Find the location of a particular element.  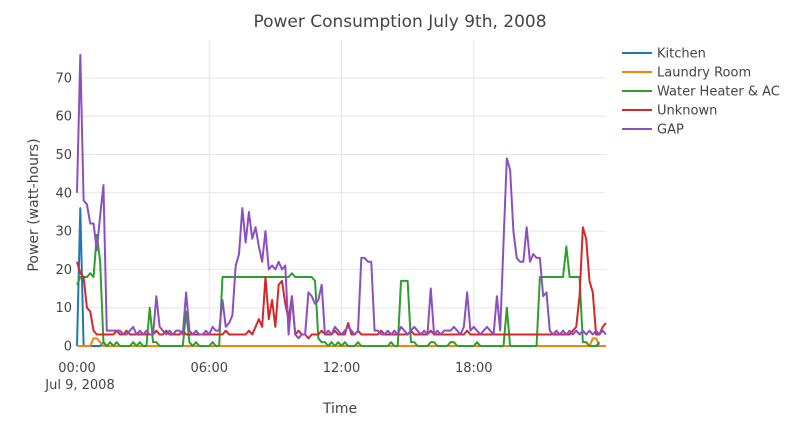

x-tick-label: 18:00 is located at coordinates (473, 368).